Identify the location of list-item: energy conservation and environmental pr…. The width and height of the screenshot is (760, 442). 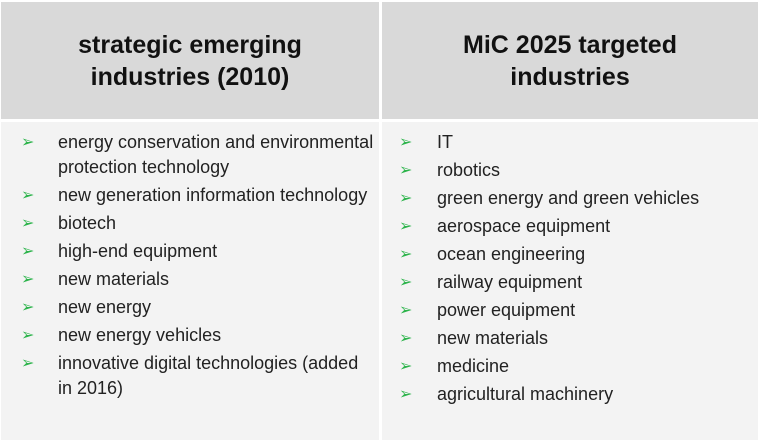
(187, 155).